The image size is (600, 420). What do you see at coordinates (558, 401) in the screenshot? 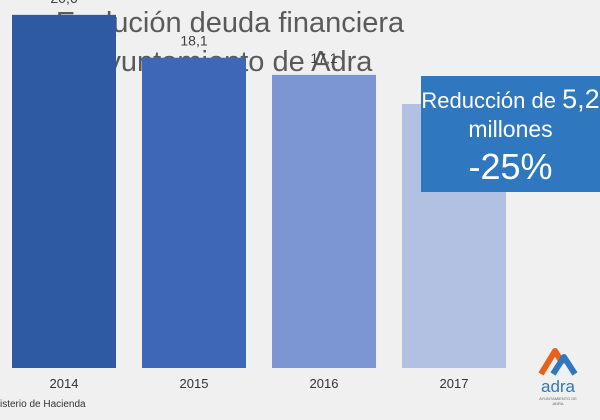
I see `adra-logo-subtext: AYUNTAMIENTO DE ADRA` at bounding box center [558, 401].